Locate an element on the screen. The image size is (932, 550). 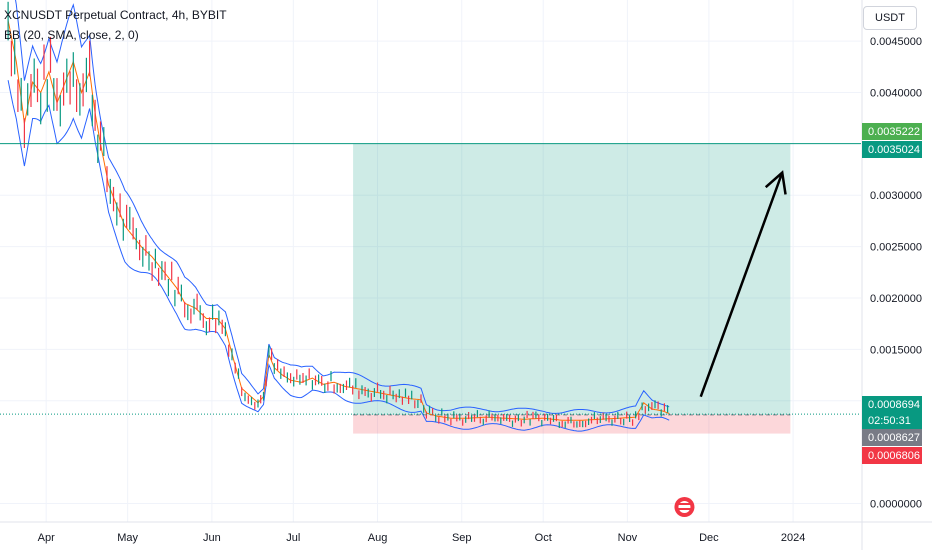
x-tick-label: Nov is located at coordinates (628, 538).